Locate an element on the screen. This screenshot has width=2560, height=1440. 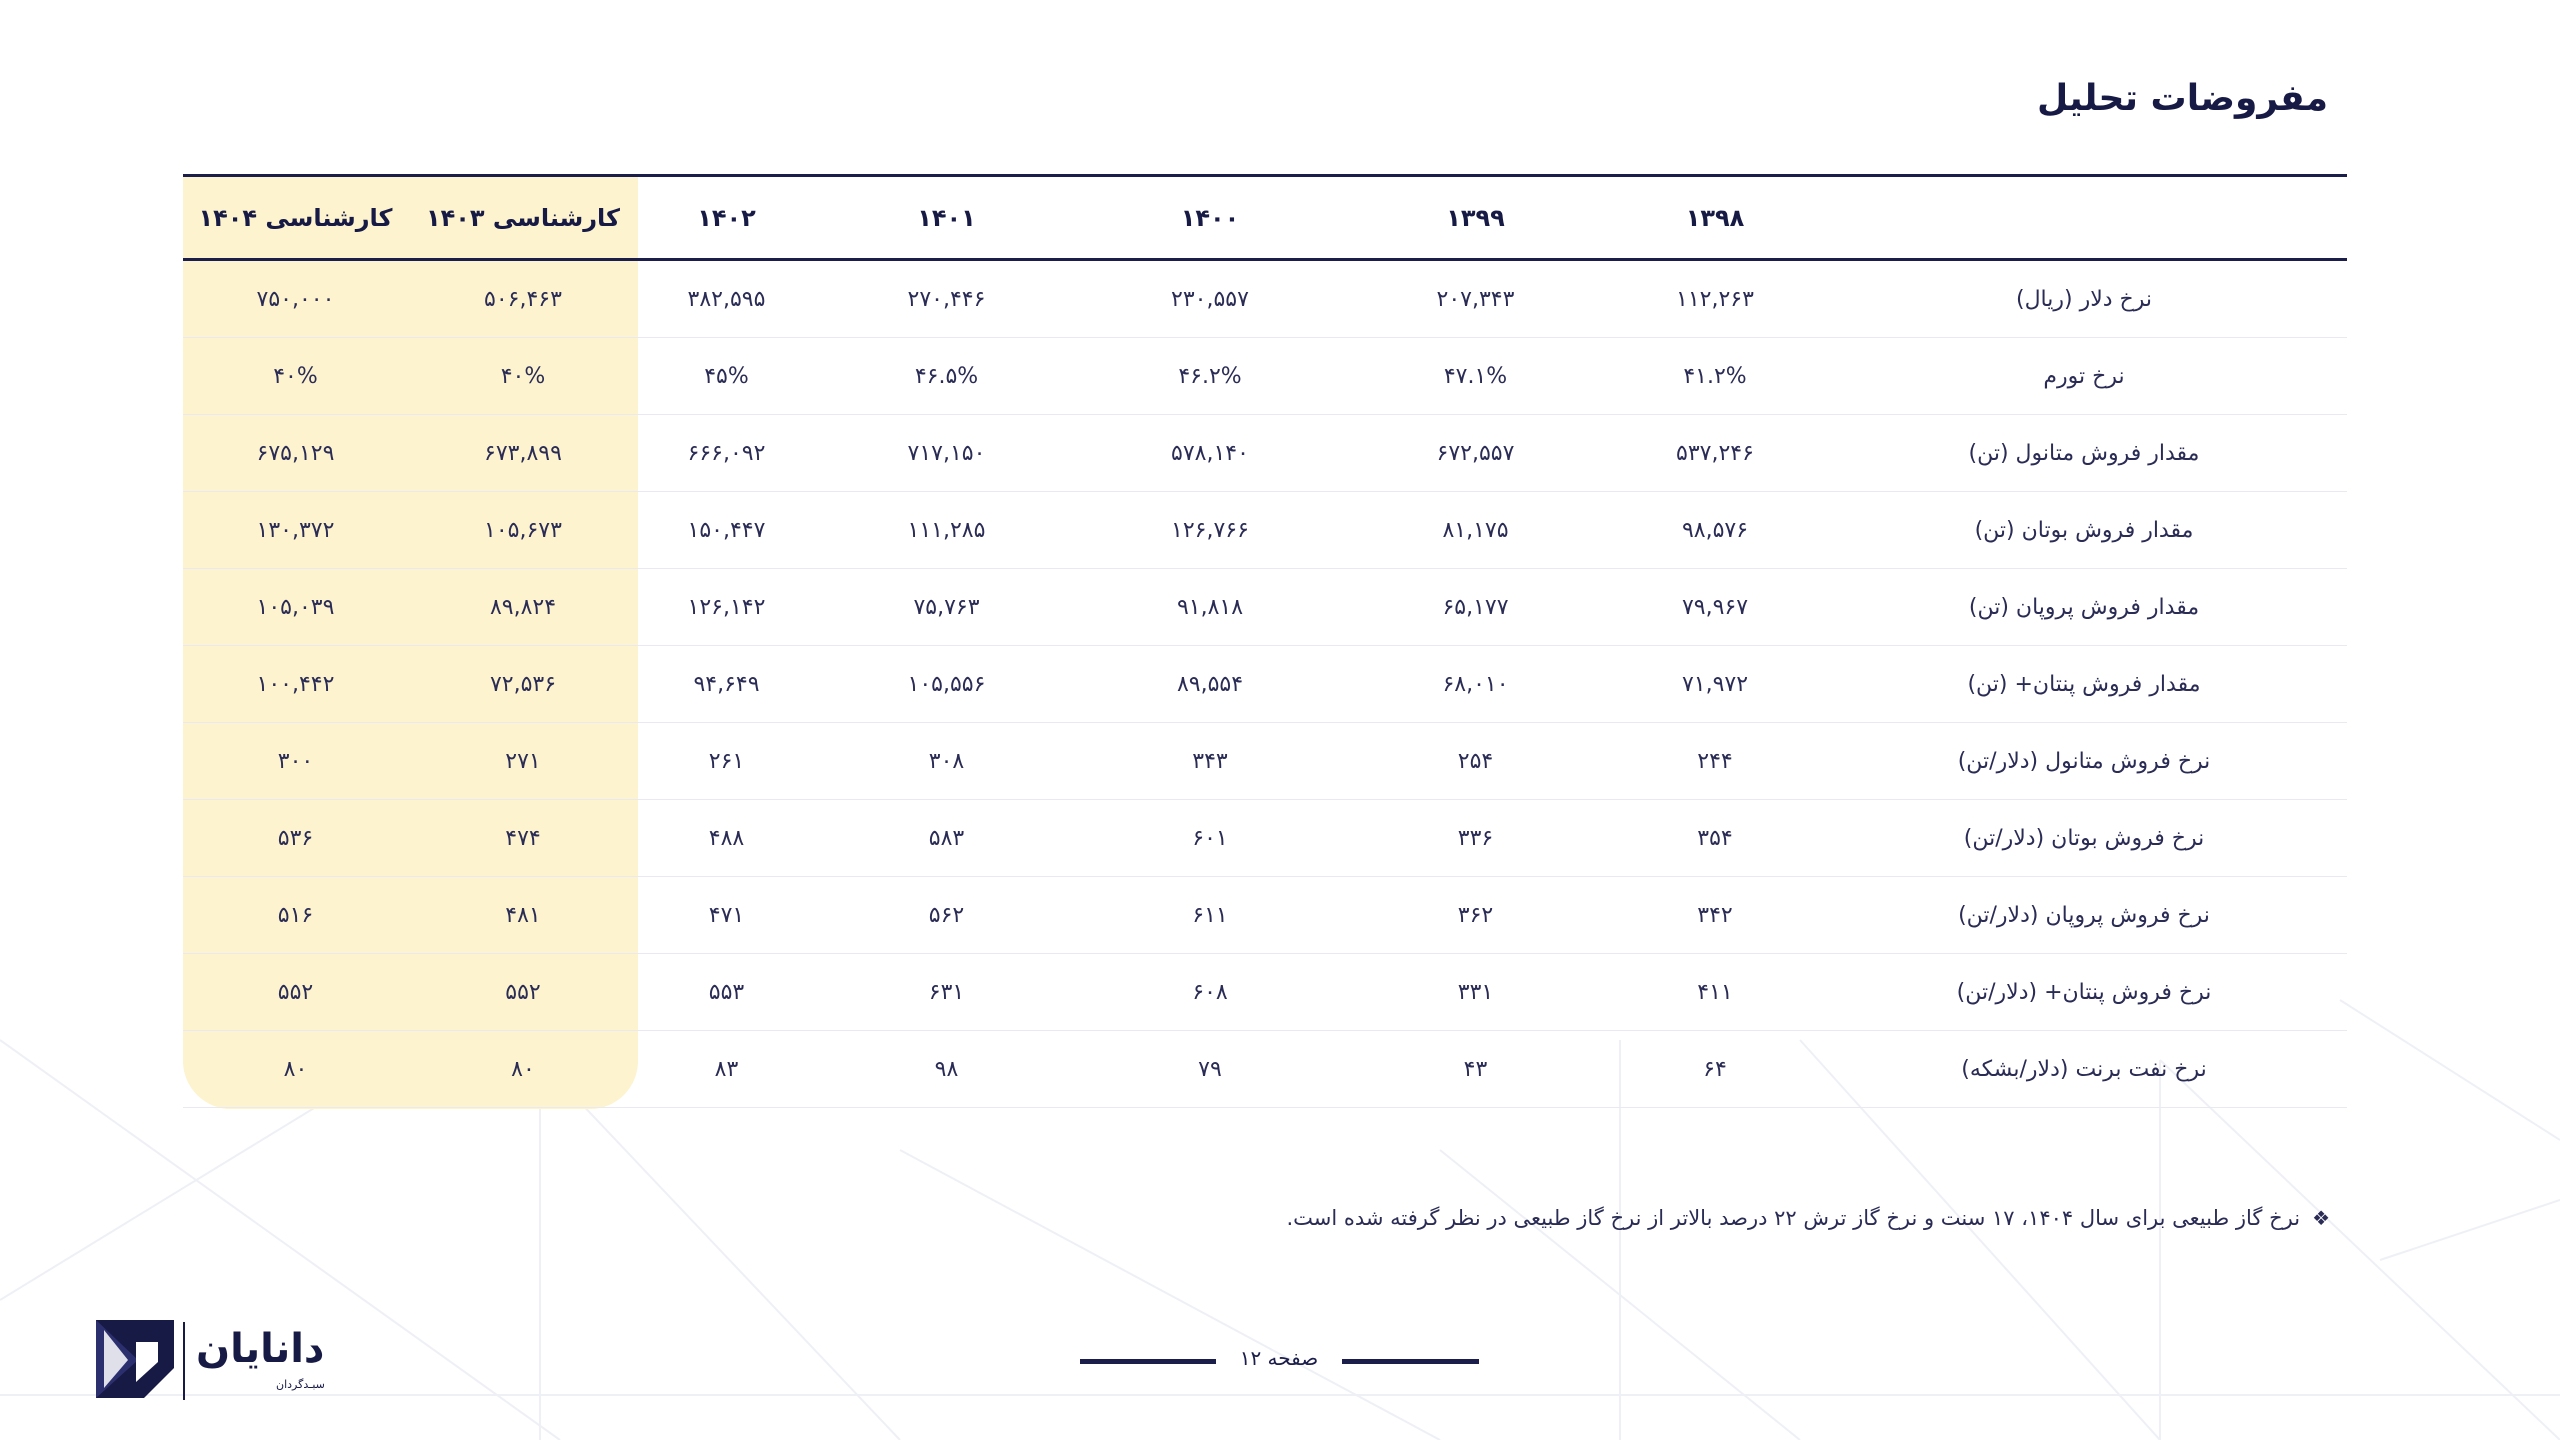
table-cell: ۷۹ is located at coordinates (1210, 1069).